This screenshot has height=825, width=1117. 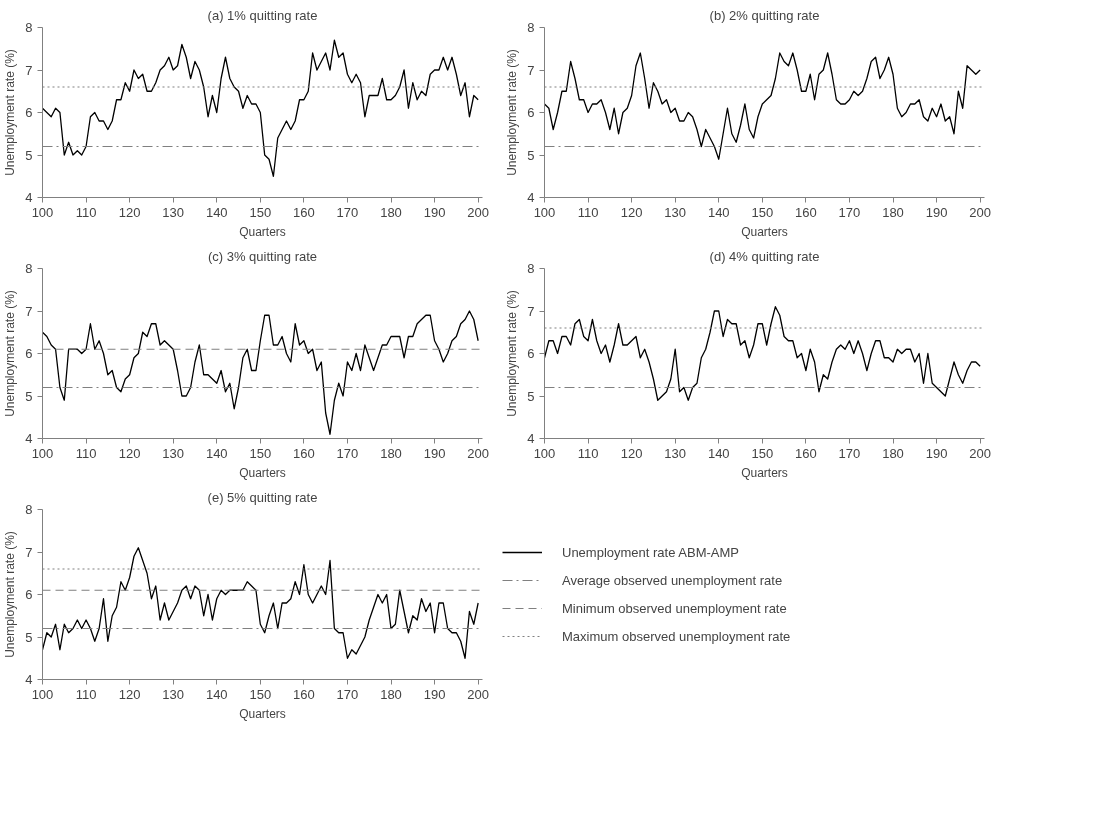 I want to click on chart-title: (d) 4% quitting rate, so click(x=764, y=256).